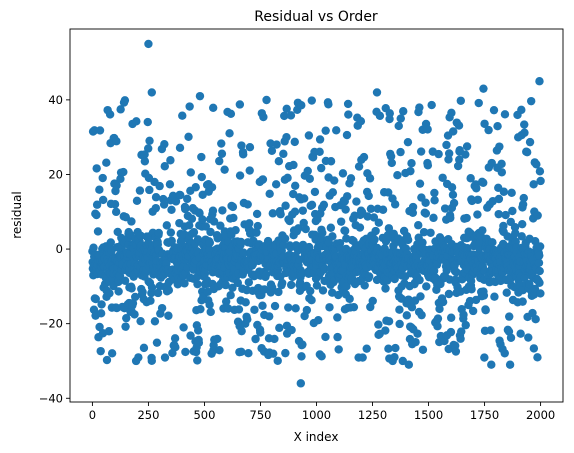 The width and height of the screenshot is (574, 453). Describe the element at coordinates (261, 415) in the screenshot. I see `x-tick-label: 750` at that location.